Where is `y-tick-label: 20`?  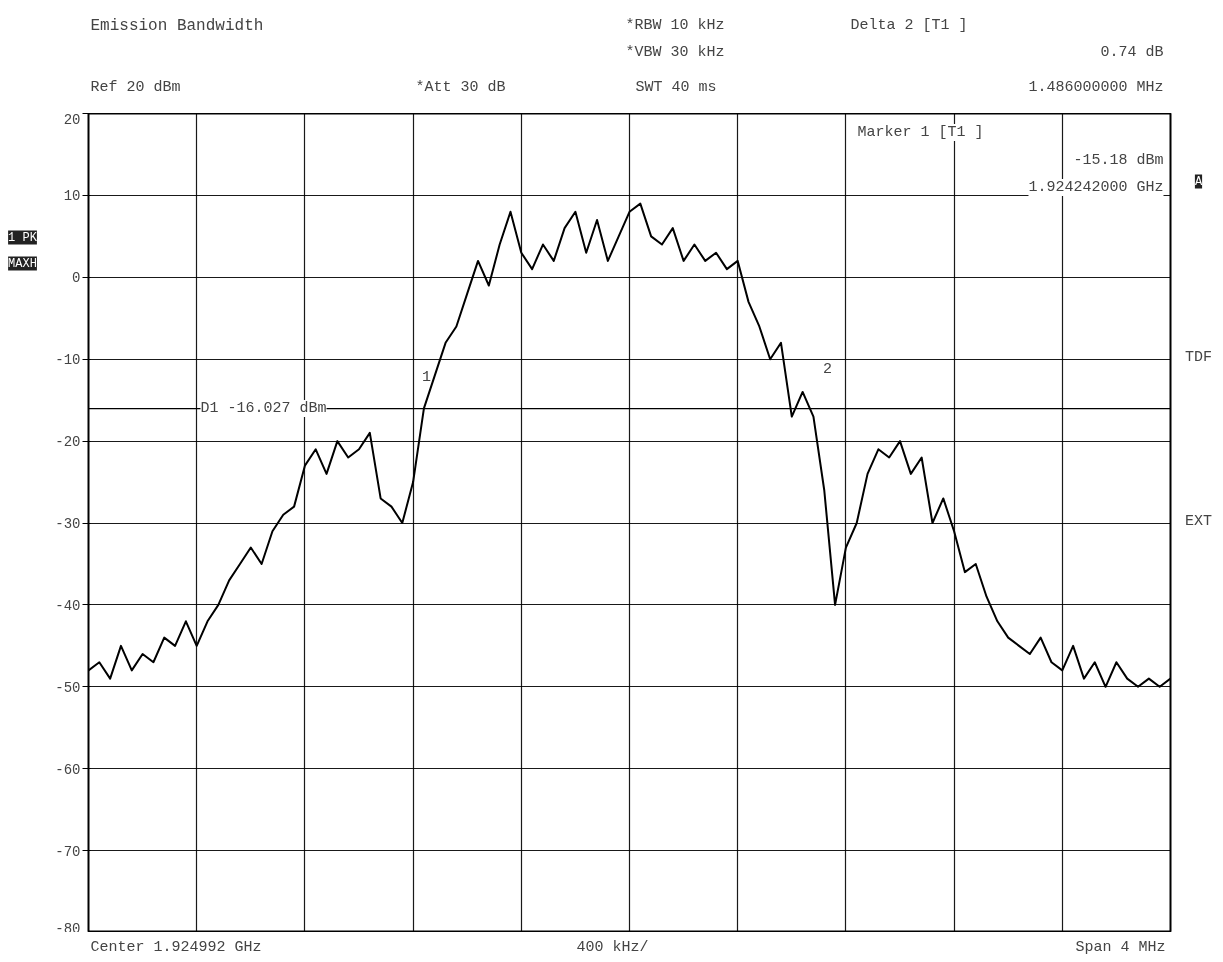
y-tick-label: 20 is located at coordinates (72, 119).